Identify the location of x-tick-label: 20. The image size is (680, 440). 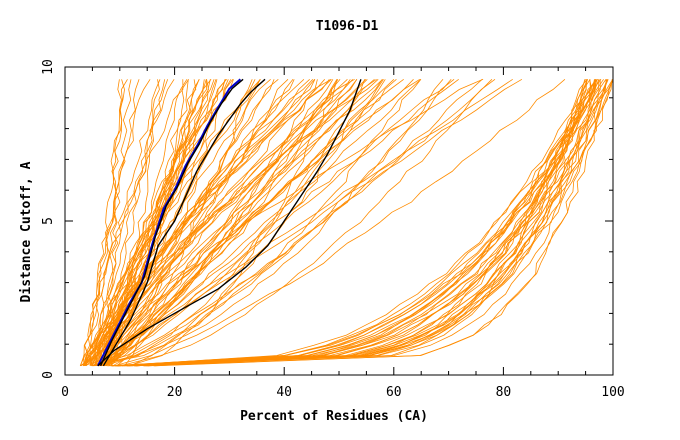
(175, 392).